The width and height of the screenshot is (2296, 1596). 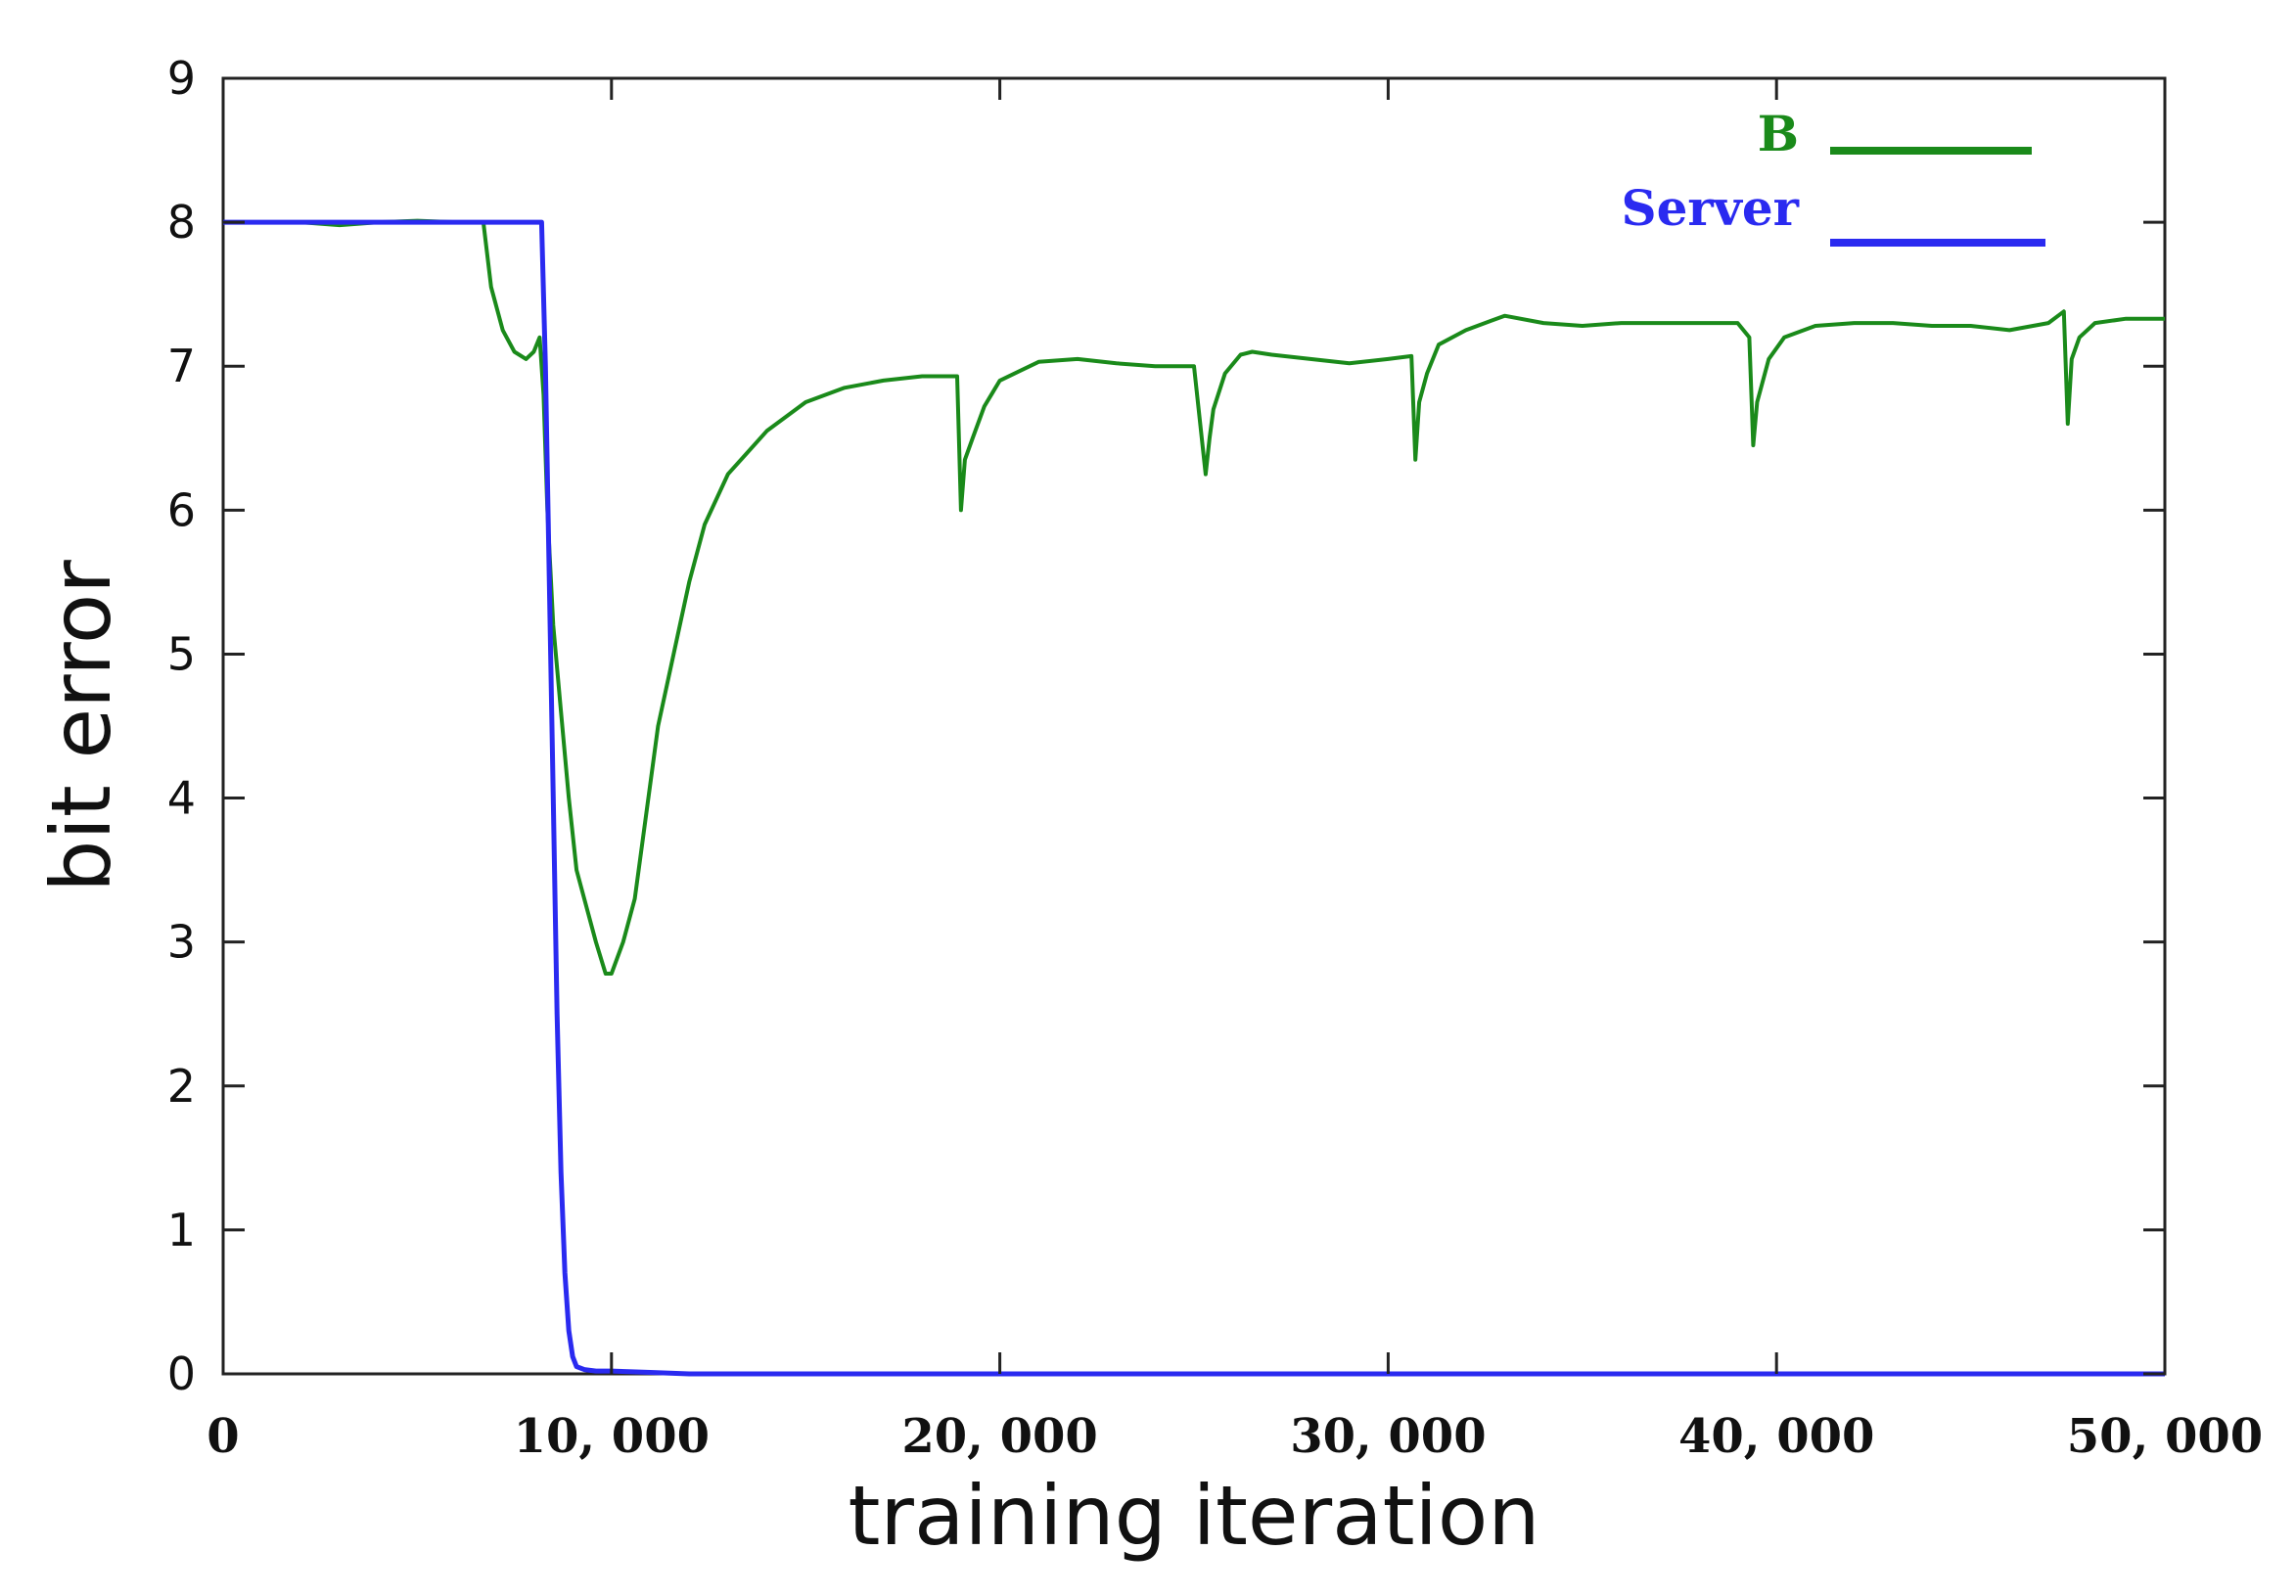 What do you see at coordinates (223, 1436) in the screenshot?
I see `x-tick-label: 0` at bounding box center [223, 1436].